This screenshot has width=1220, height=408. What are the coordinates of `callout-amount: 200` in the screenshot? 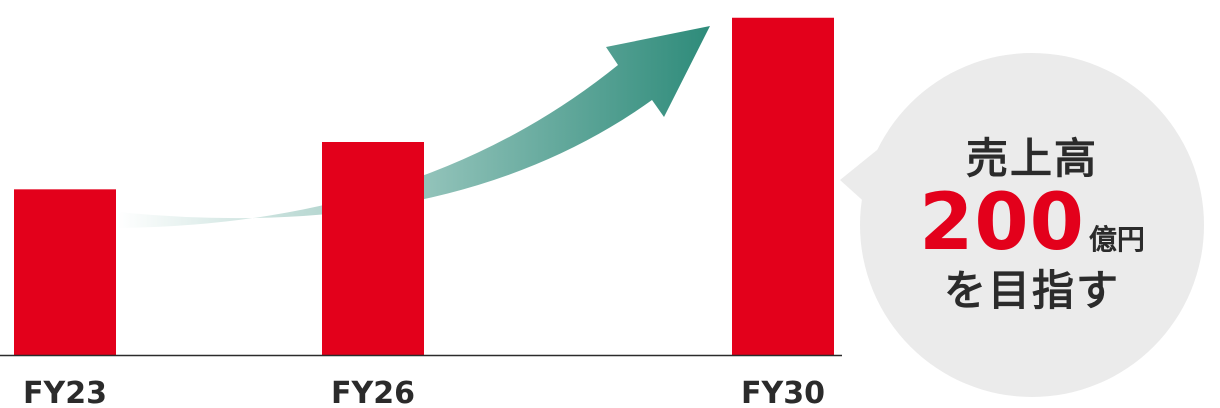 It's located at (1002, 223).